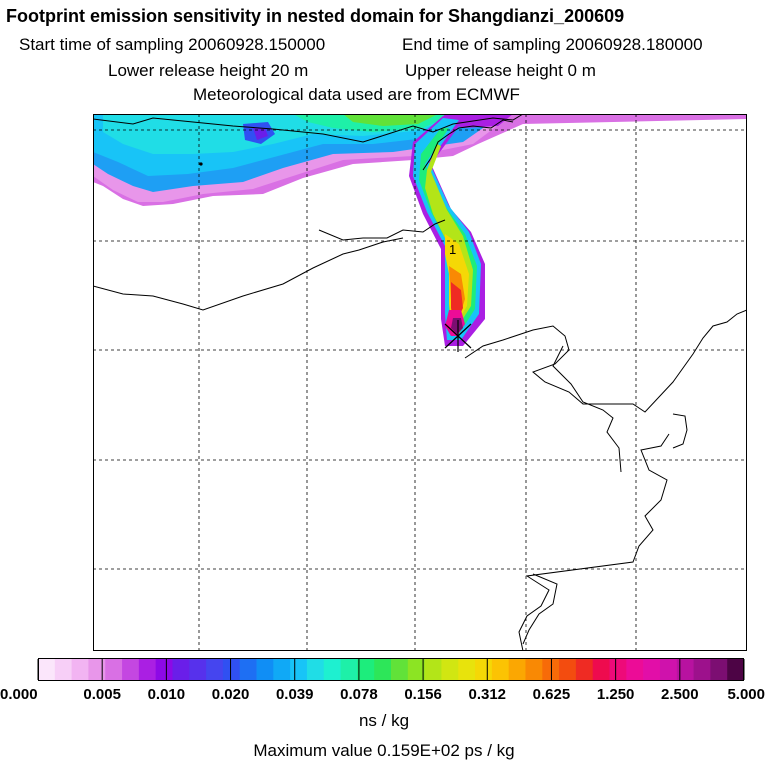 This screenshot has width=768, height=768. I want to click on plume-core, so click(457, 326).